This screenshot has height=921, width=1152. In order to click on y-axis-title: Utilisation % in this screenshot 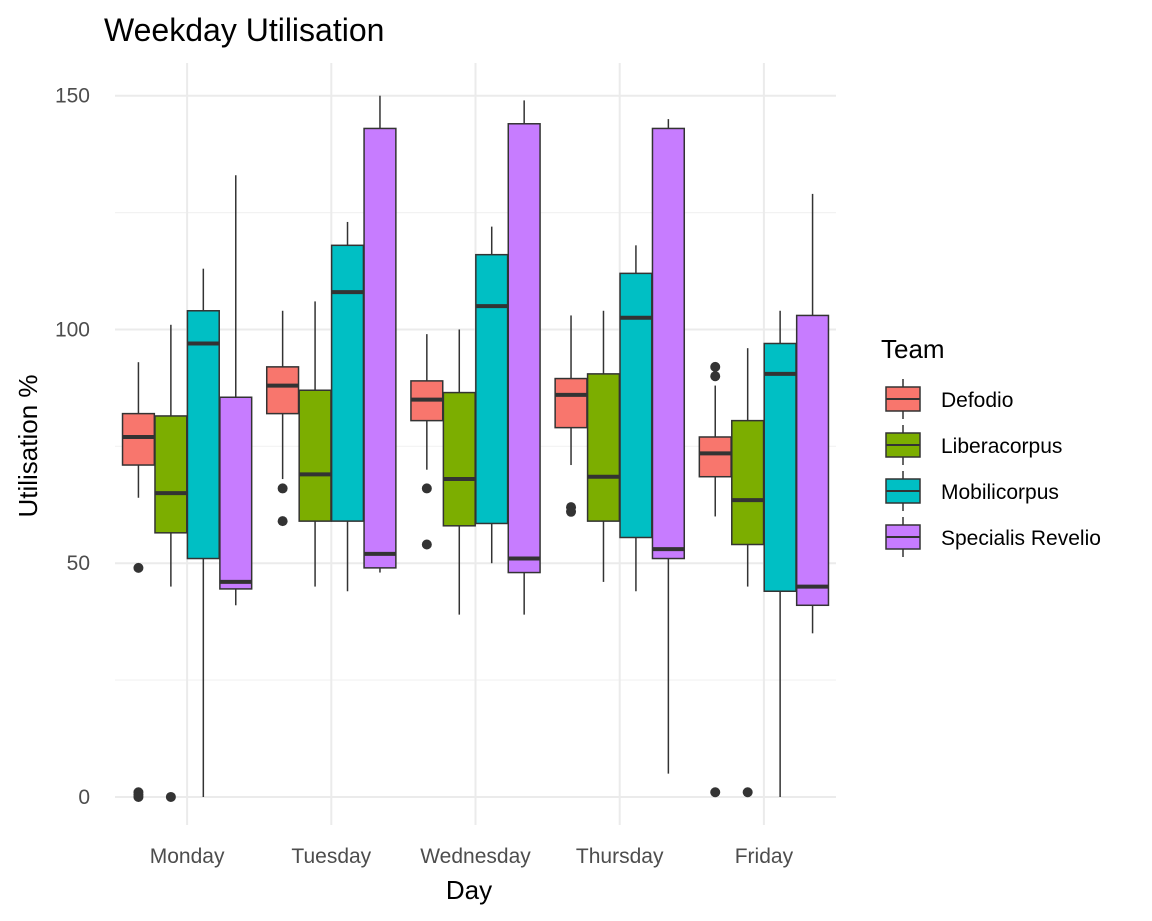, I will do `click(28, 445)`.